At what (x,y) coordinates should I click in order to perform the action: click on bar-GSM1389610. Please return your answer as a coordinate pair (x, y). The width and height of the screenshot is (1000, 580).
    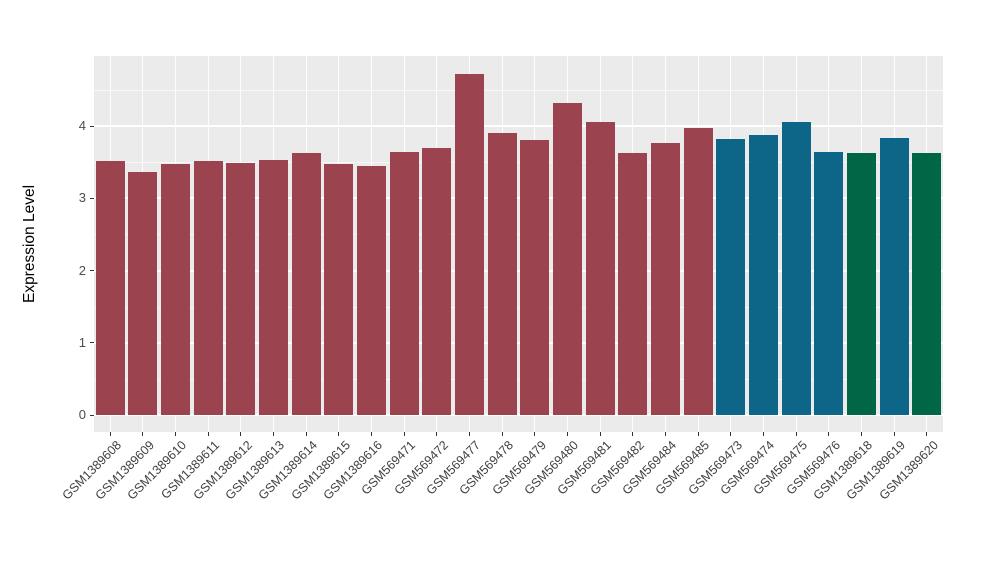
    Looking at the image, I should click on (176, 289).